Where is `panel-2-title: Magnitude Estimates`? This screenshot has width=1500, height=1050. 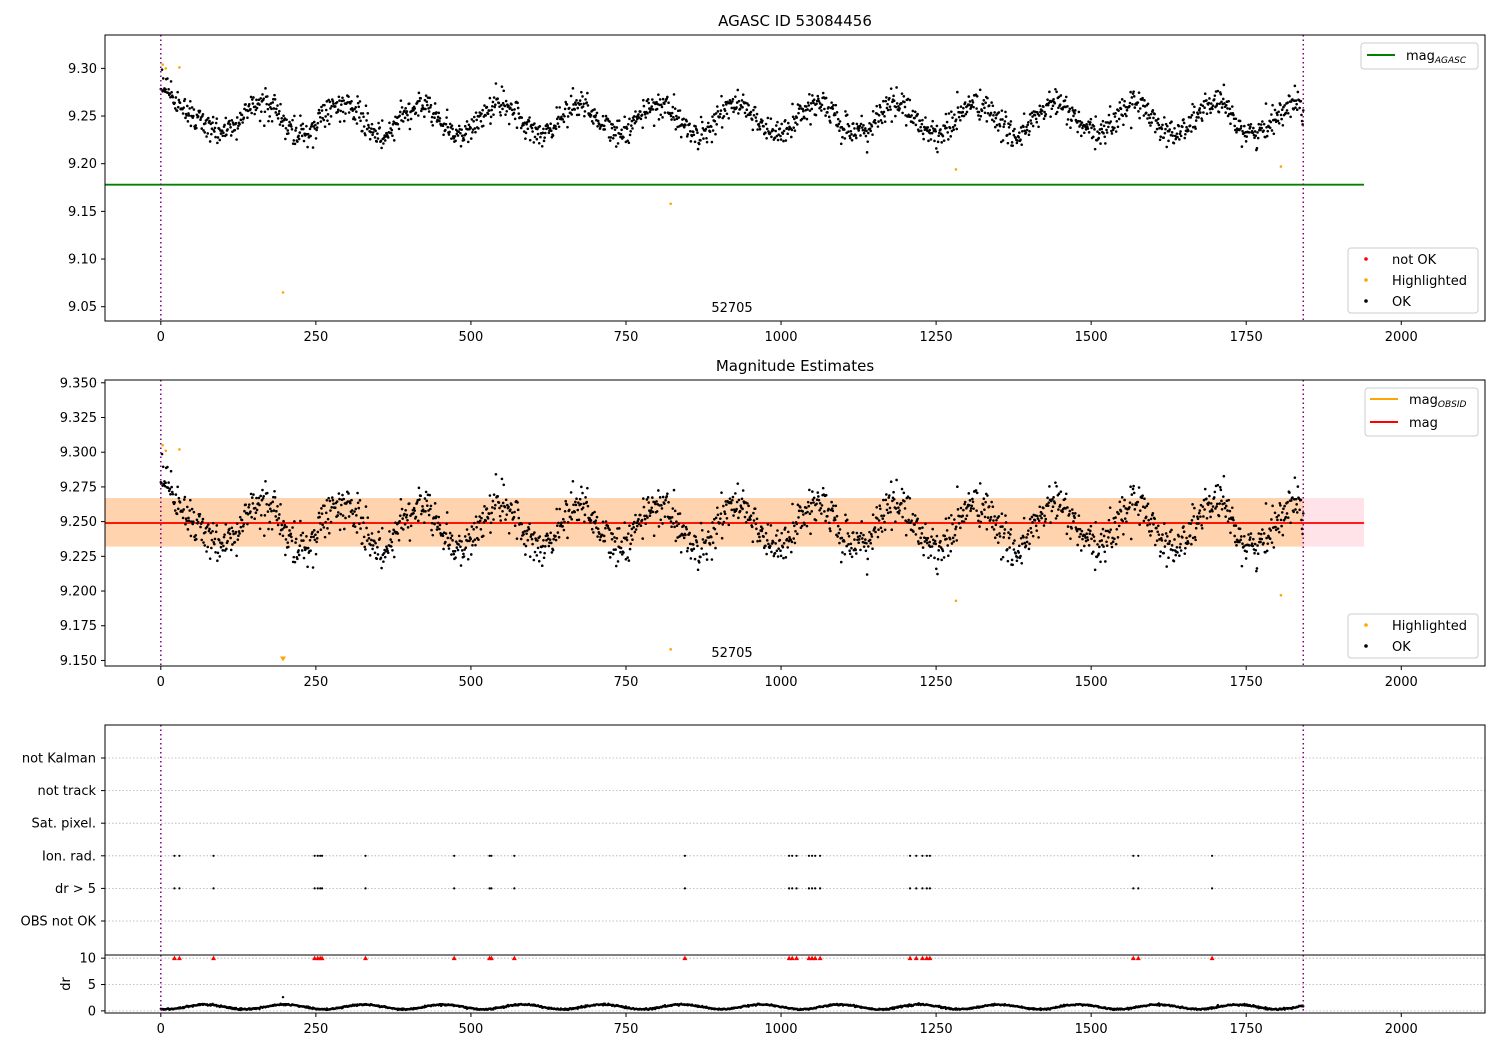 panel-2-title: Magnitude Estimates is located at coordinates (795, 366).